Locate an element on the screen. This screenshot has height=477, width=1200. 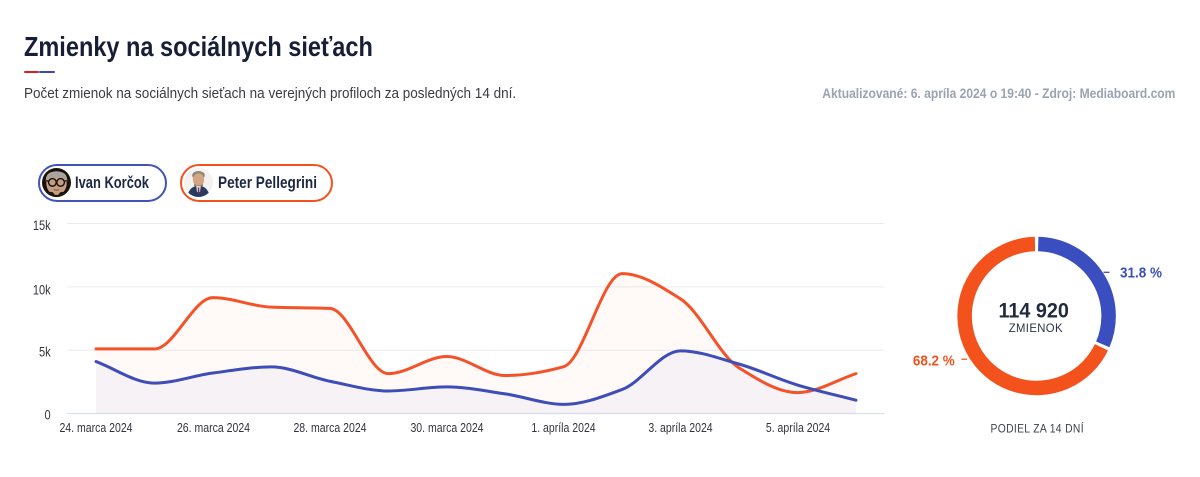
svg-text: 10k is located at coordinates (42, 290).